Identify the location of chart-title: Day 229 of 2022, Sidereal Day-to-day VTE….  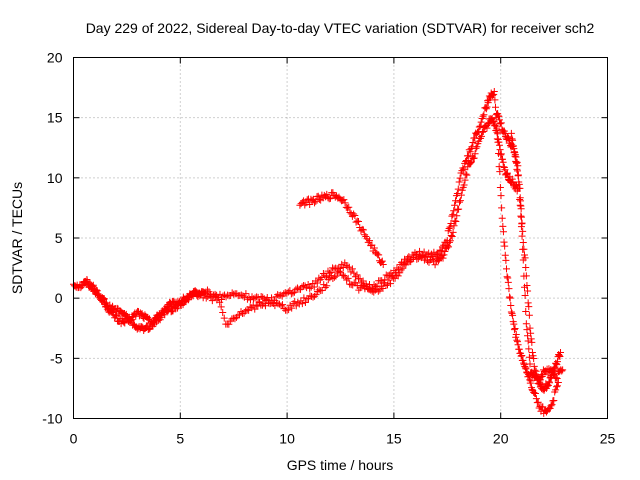
(340, 28).